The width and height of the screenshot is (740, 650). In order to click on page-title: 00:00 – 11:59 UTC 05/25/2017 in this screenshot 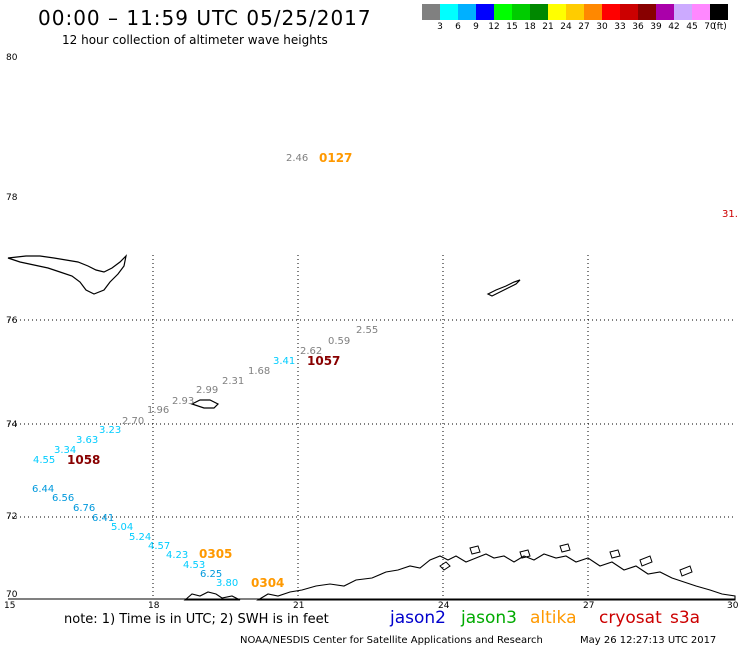, I will do `click(205, 18)`.